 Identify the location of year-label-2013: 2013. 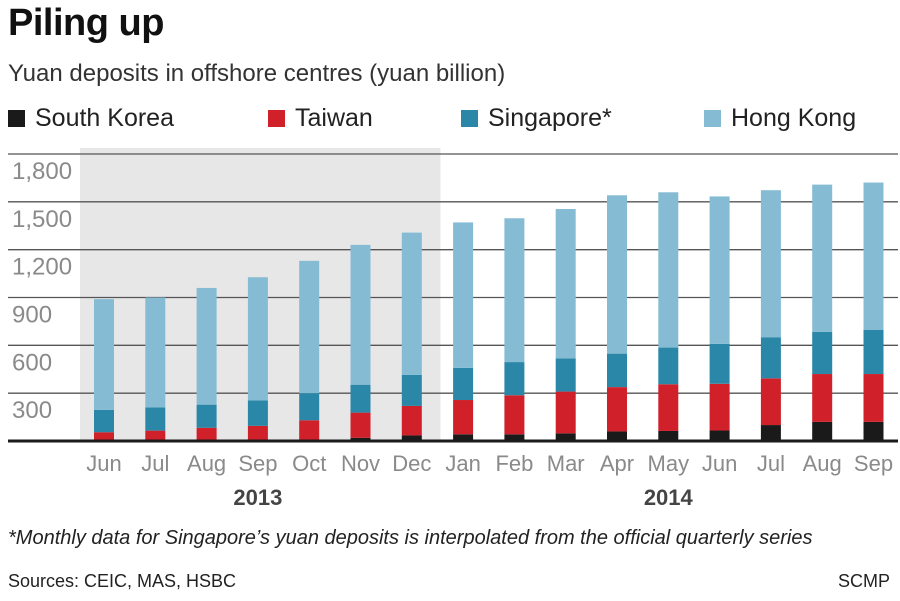
(257, 497).